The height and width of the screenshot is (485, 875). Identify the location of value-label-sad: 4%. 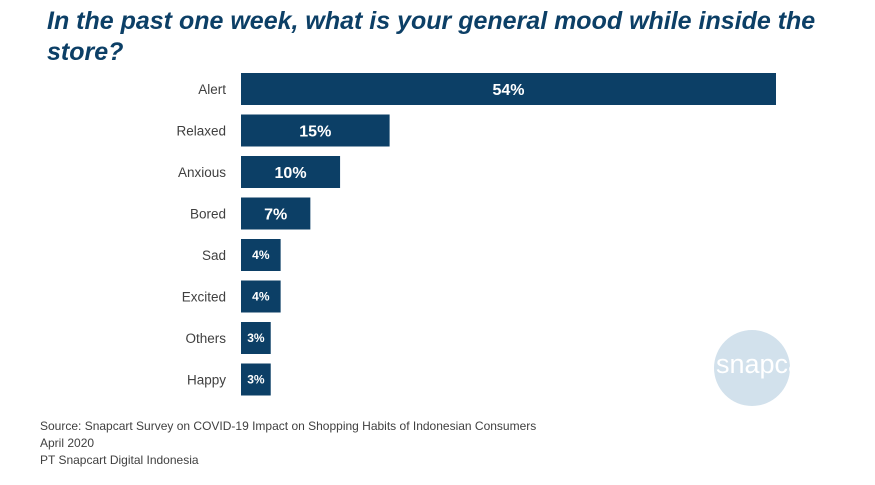
(261, 255).